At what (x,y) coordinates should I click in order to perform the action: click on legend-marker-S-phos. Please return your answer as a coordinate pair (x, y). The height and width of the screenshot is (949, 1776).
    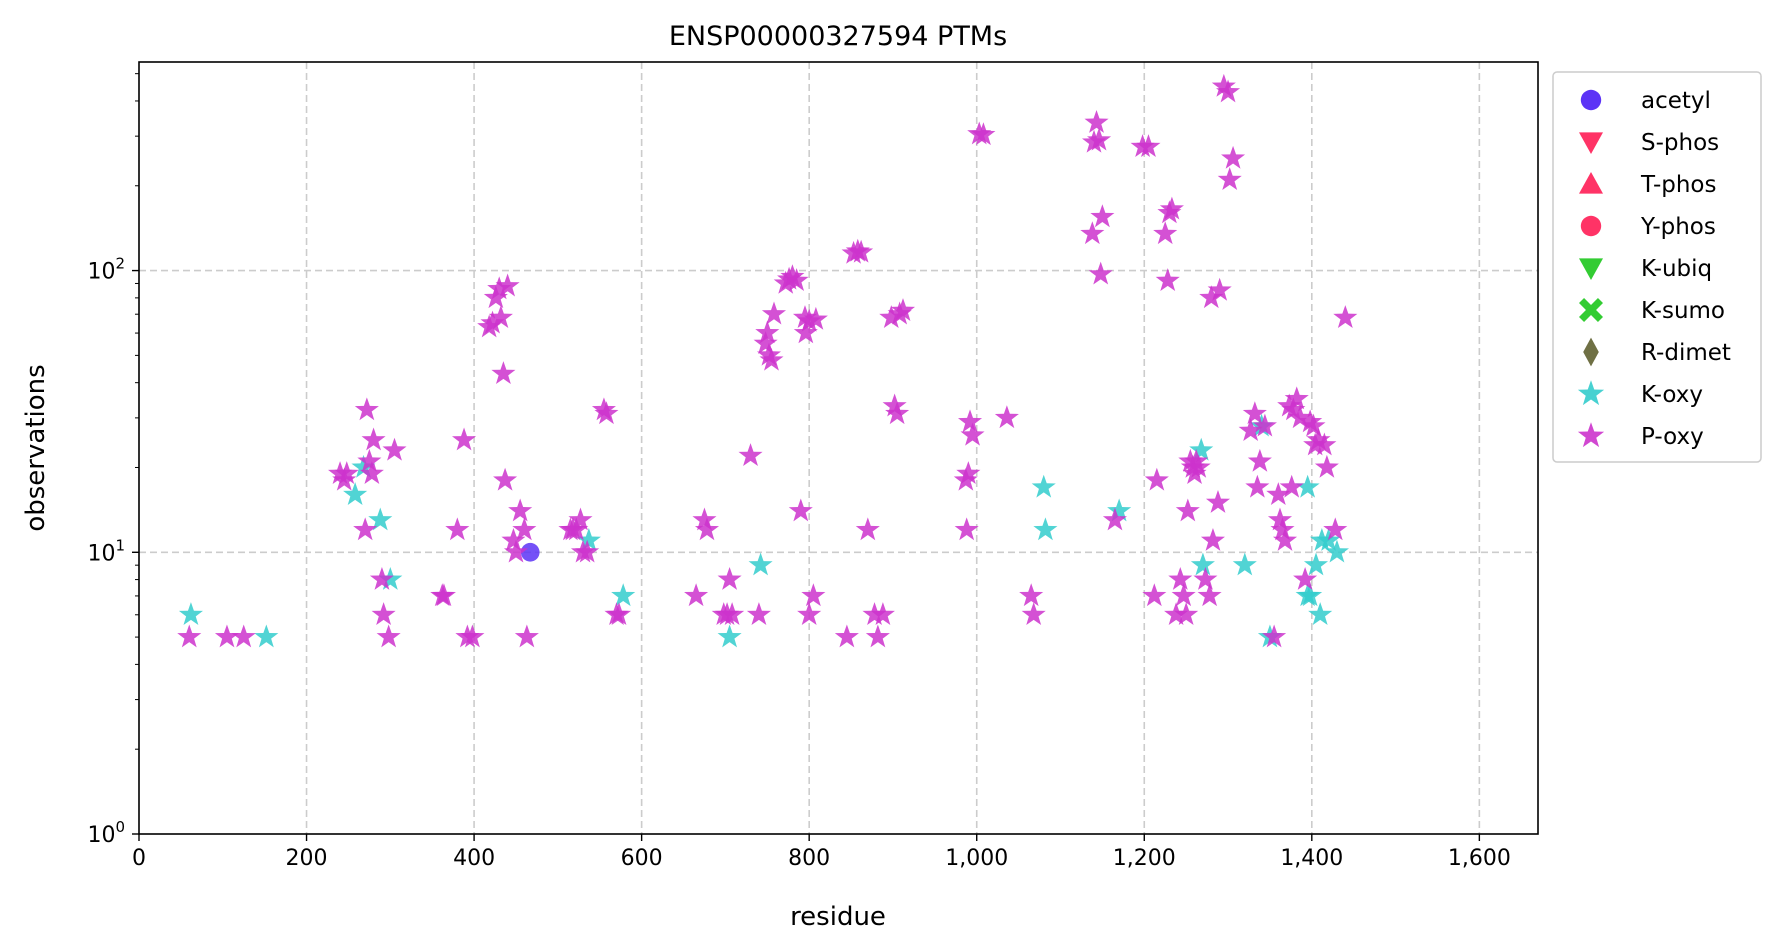
    Looking at the image, I should click on (1591, 143).